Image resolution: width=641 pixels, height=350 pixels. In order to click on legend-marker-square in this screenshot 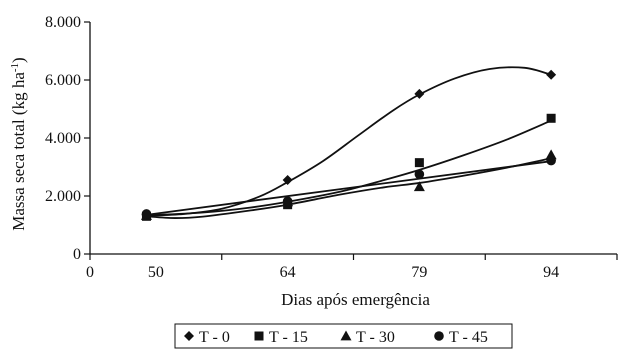, I will do `click(259, 336)`.